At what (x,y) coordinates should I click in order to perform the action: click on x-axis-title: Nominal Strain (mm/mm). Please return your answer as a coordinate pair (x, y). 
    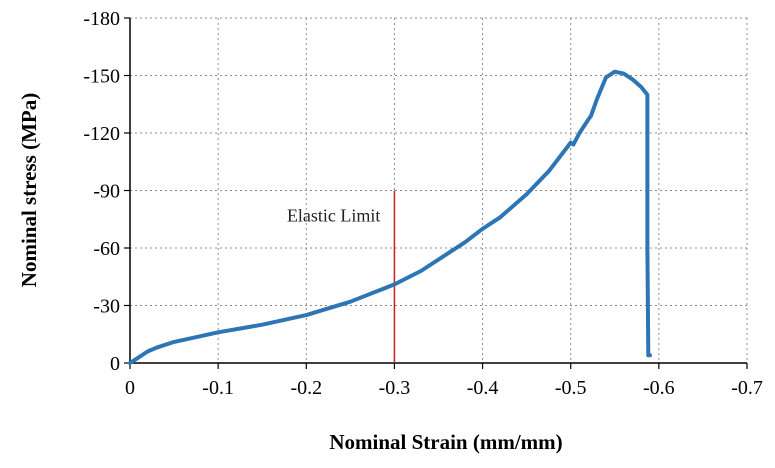
    Looking at the image, I should click on (445, 442).